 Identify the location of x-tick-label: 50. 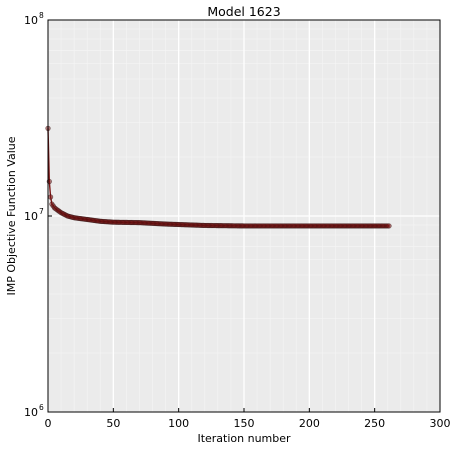
(113, 423).